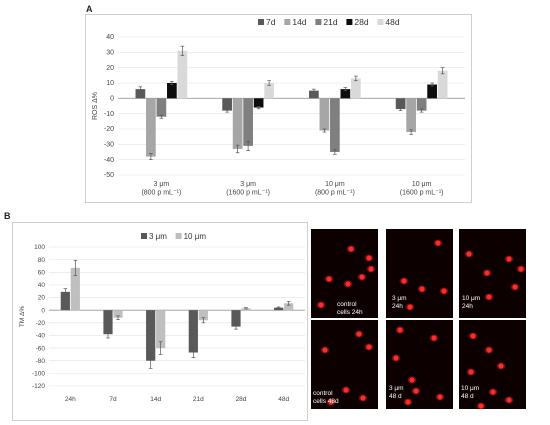 The image size is (550, 425). I want to click on ros-y-tick-label: 30, so click(110, 53).